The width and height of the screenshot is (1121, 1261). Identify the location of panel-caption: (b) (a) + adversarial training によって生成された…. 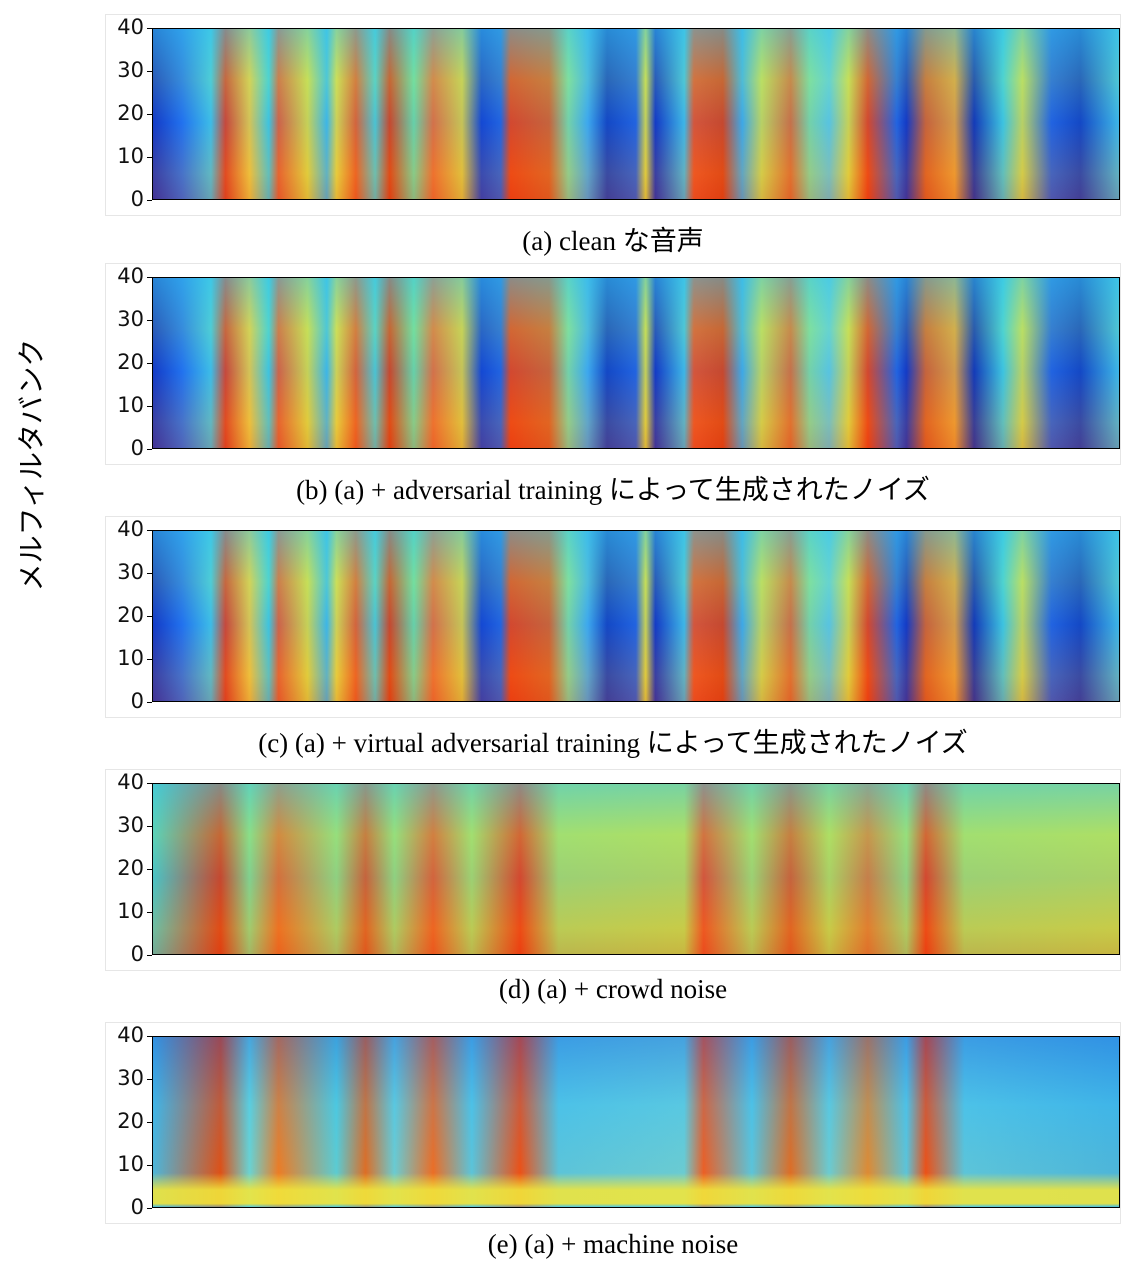
(613, 490).